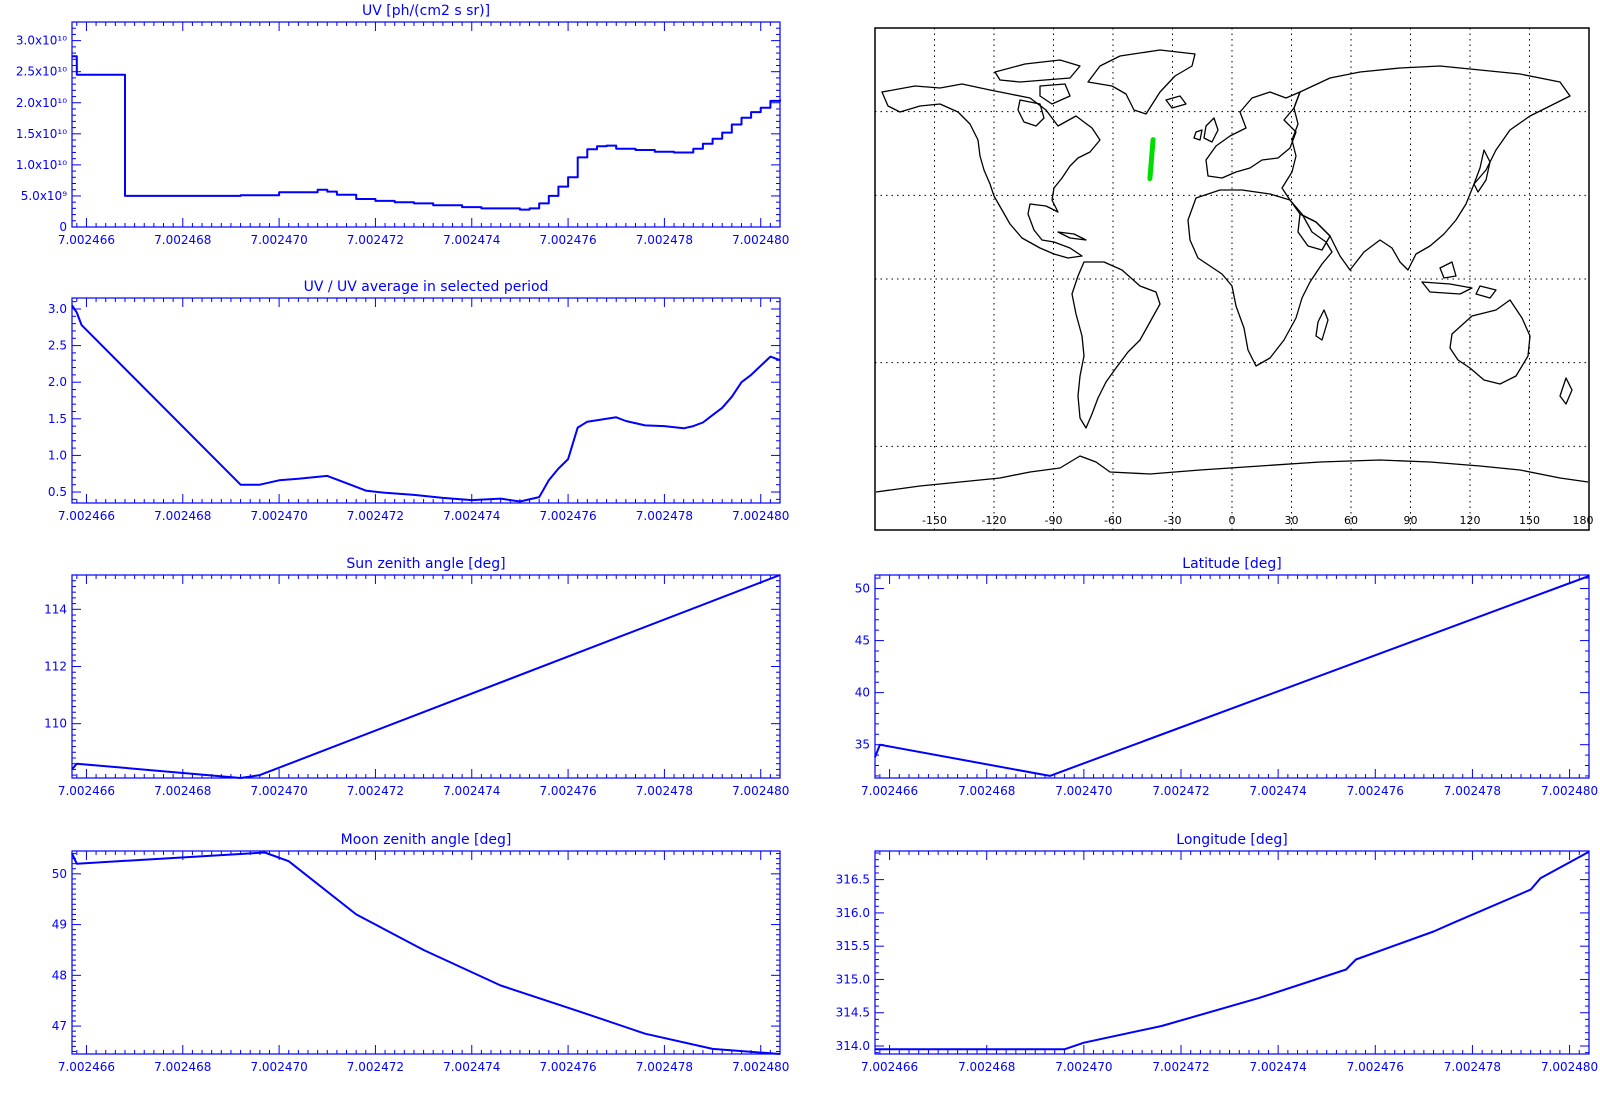 The width and height of the screenshot is (1600, 1104). Describe the element at coordinates (55, 609) in the screenshot. I see `y-tick-label: 114` at that location.